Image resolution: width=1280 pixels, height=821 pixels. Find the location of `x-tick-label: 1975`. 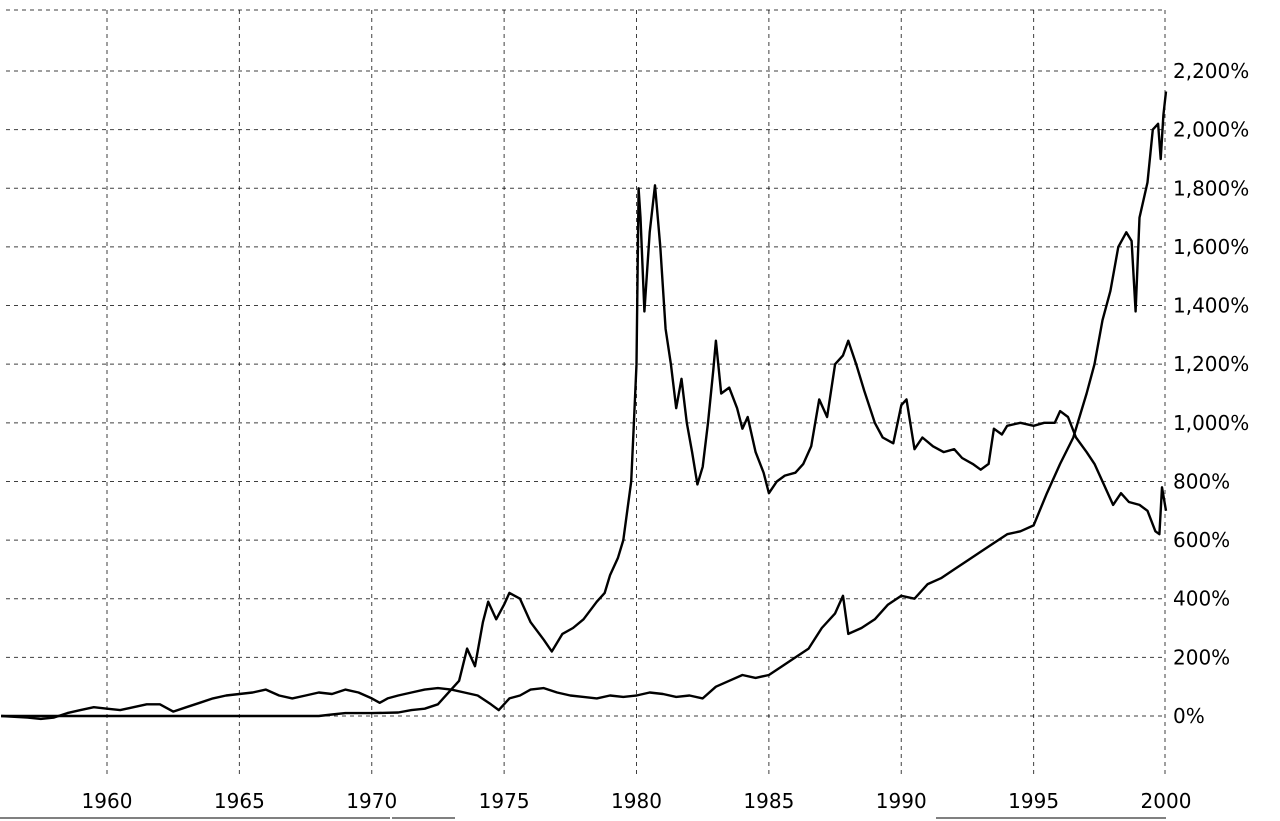

x-tick-label: 1975 is located at coordinates (504, 801).